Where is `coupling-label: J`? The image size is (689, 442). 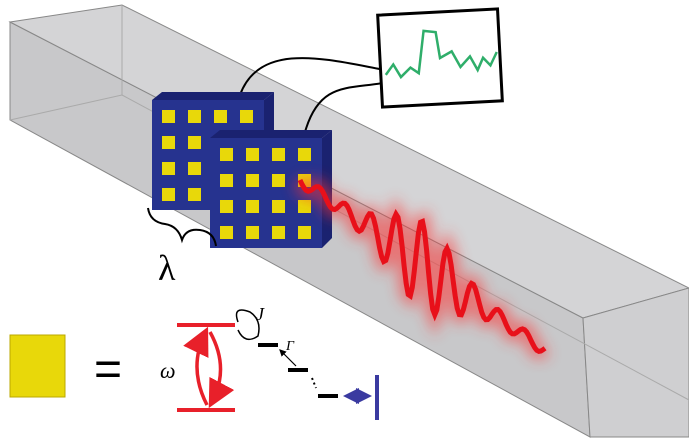 coupling-label: J is located at coordinates (260, 314).